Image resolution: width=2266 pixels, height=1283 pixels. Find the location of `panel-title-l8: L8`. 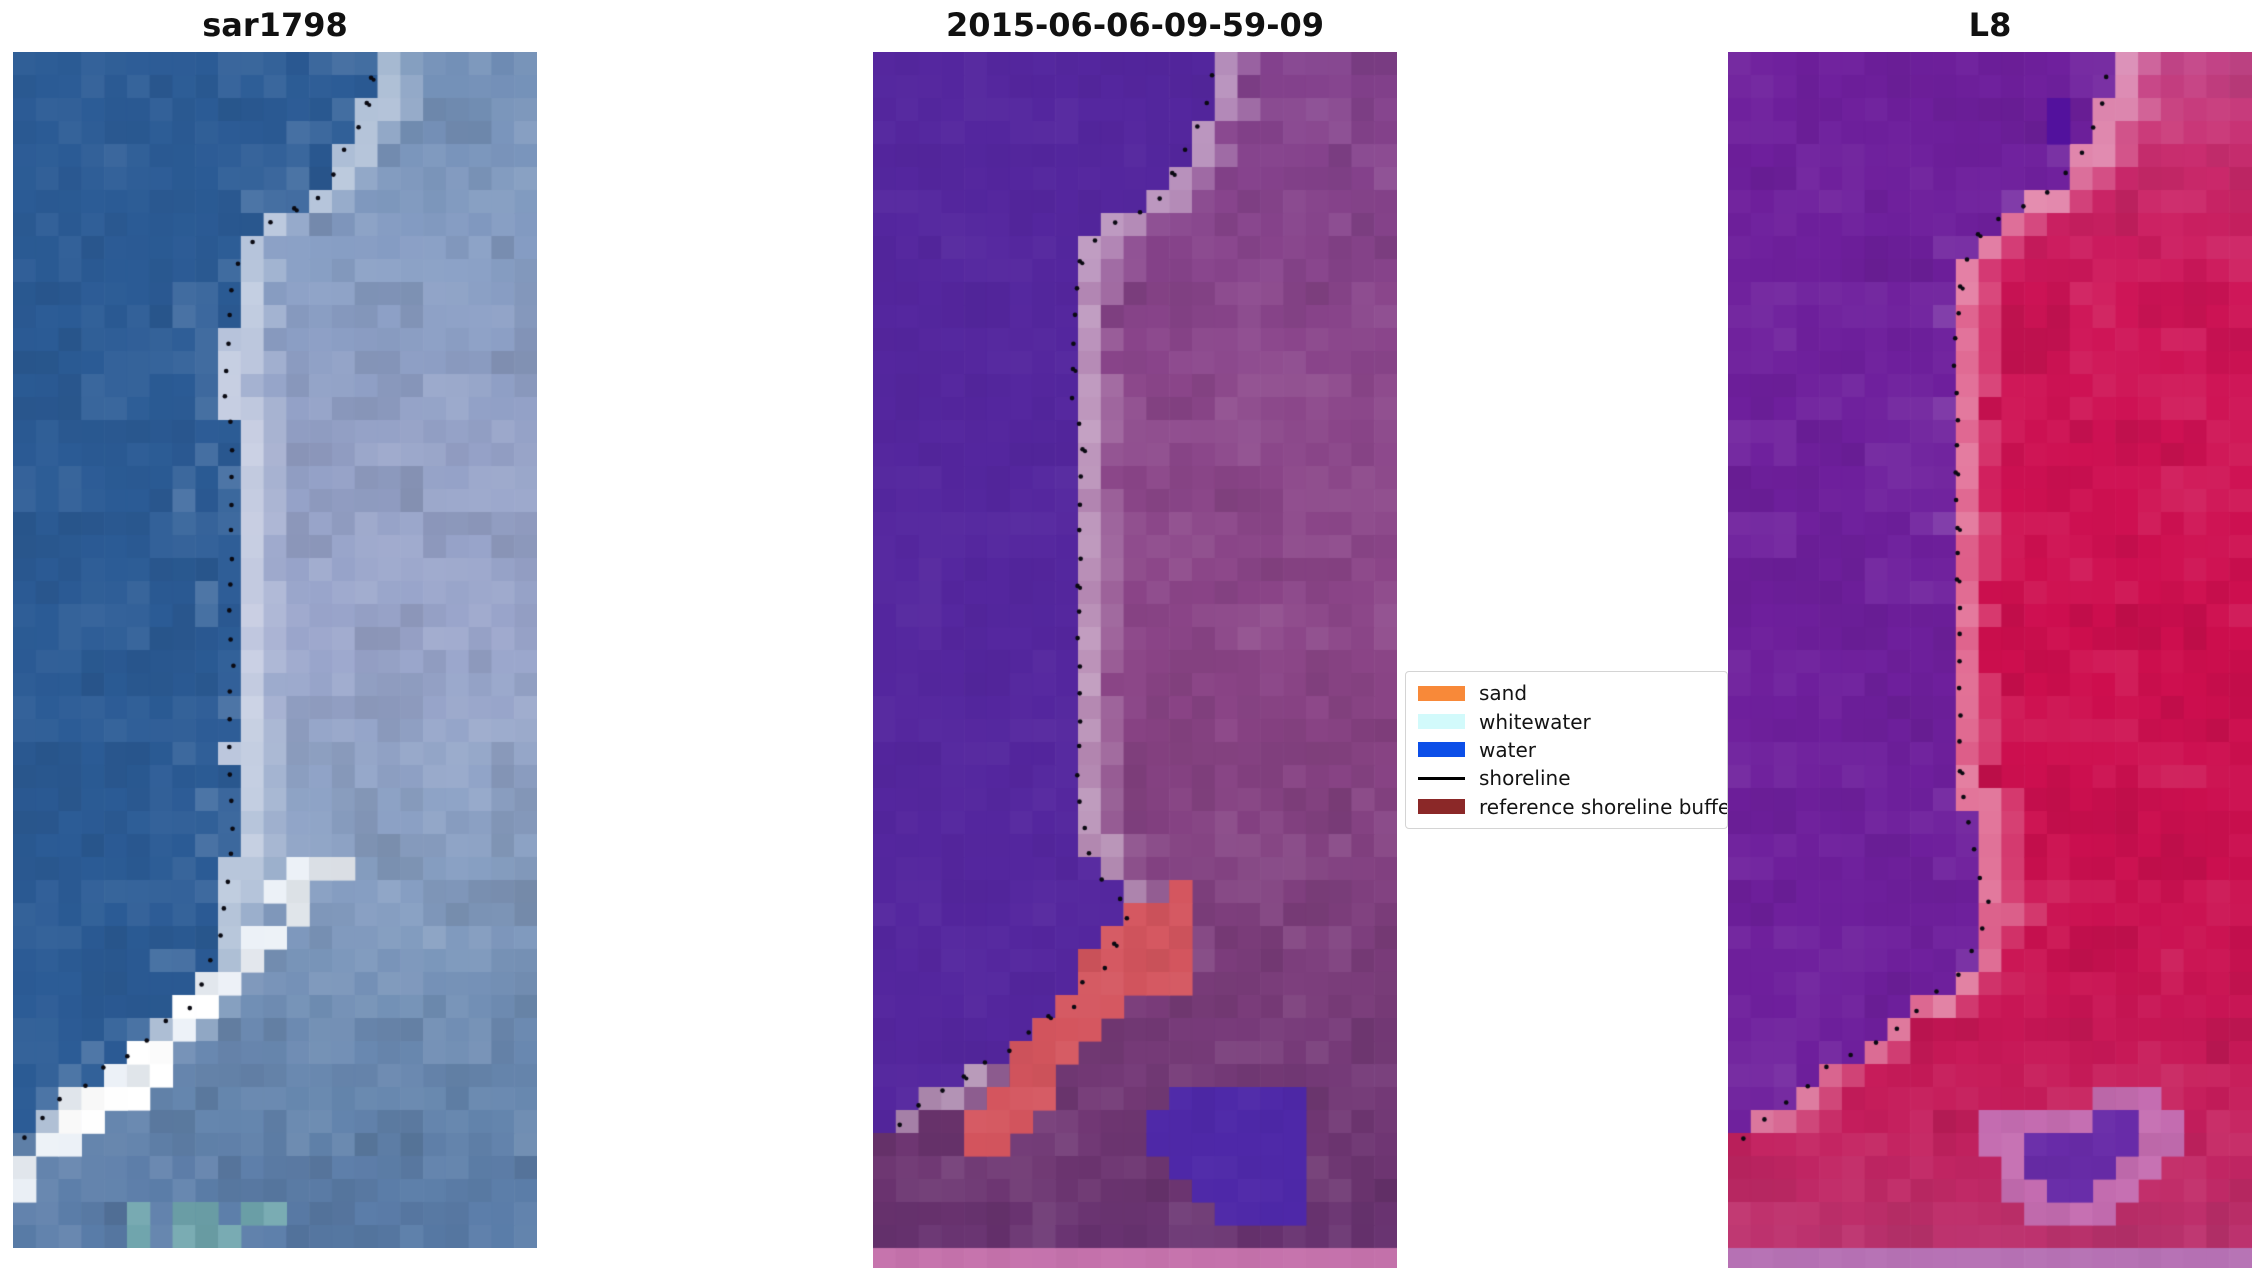

panel-title-l8: L8 is located at coordinates (1990, 25).